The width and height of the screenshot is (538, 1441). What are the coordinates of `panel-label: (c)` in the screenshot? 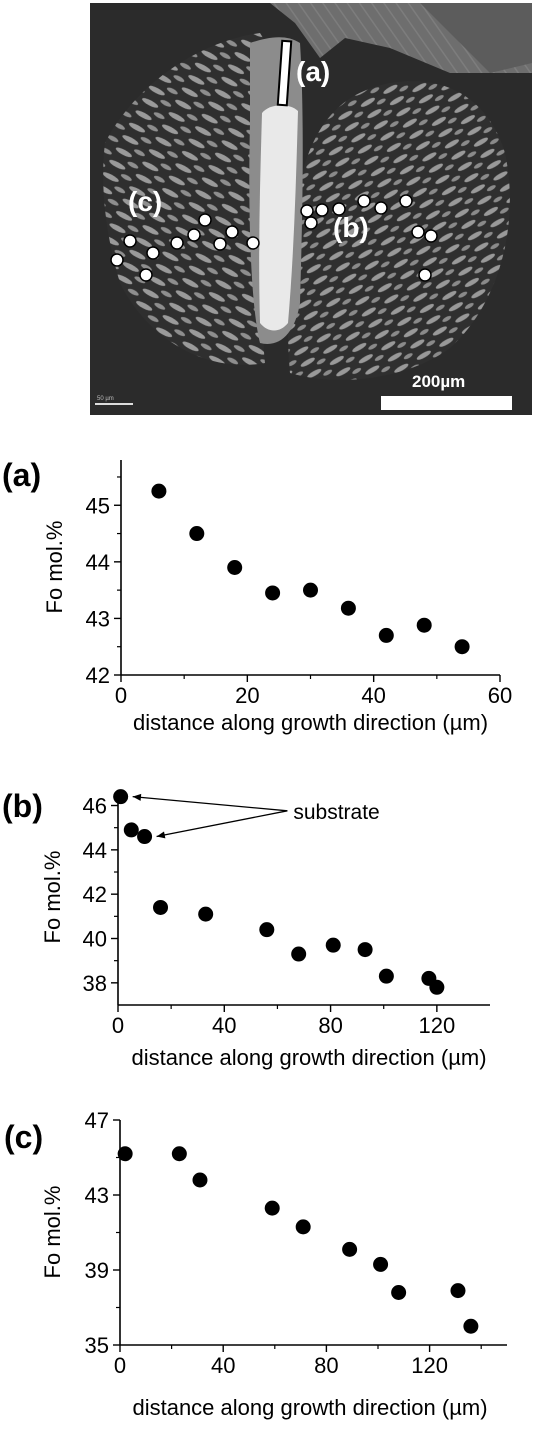 It's located at (23, 1137).